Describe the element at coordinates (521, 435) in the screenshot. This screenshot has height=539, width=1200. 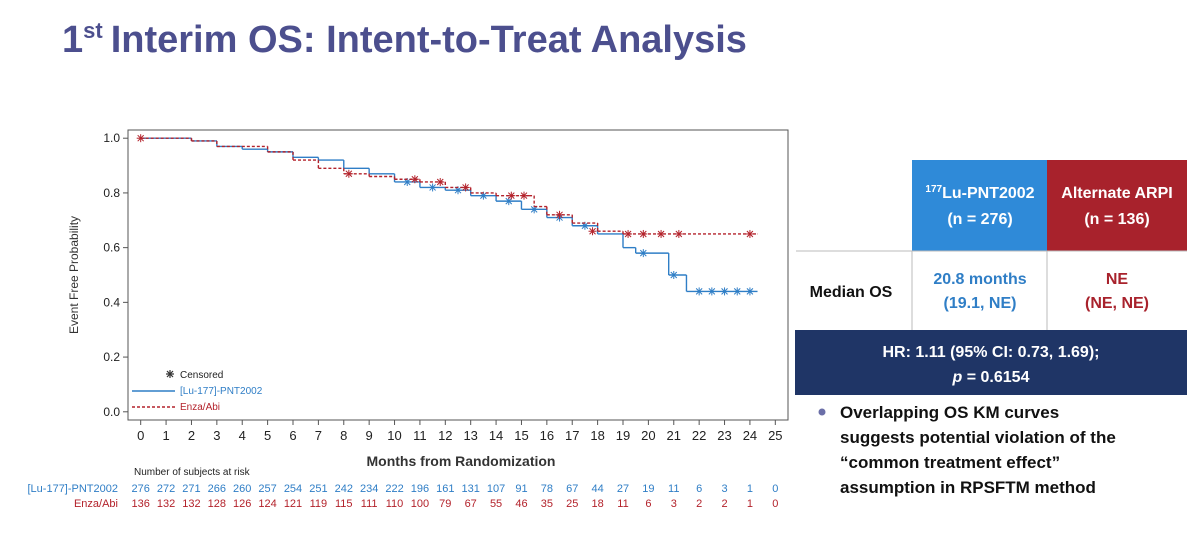
I see `x-tick-label: 15` at that location.